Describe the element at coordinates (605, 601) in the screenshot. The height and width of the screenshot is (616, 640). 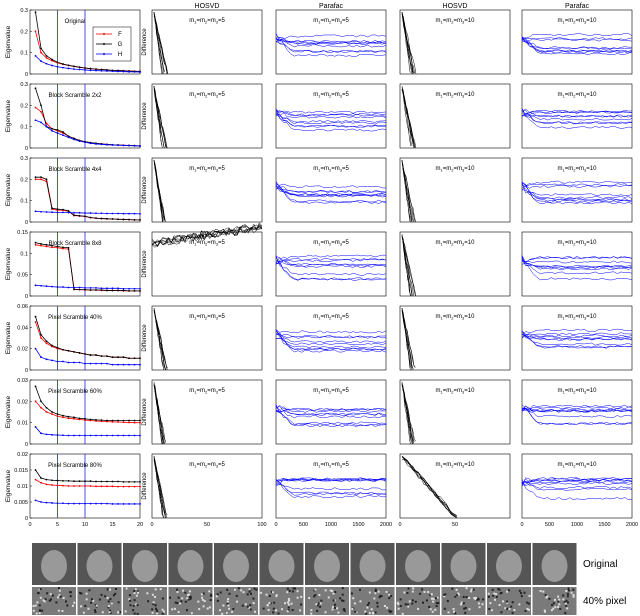
I see `bottom-label-40-pixel: 40% pixel` at that location.